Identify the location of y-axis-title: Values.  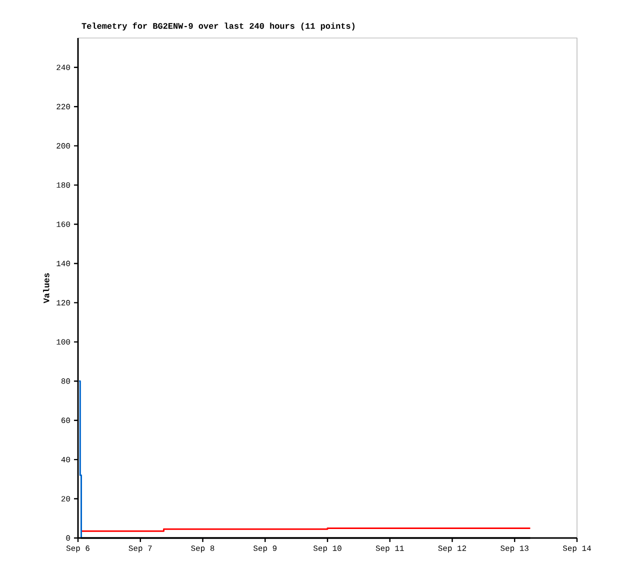
(46, 288).